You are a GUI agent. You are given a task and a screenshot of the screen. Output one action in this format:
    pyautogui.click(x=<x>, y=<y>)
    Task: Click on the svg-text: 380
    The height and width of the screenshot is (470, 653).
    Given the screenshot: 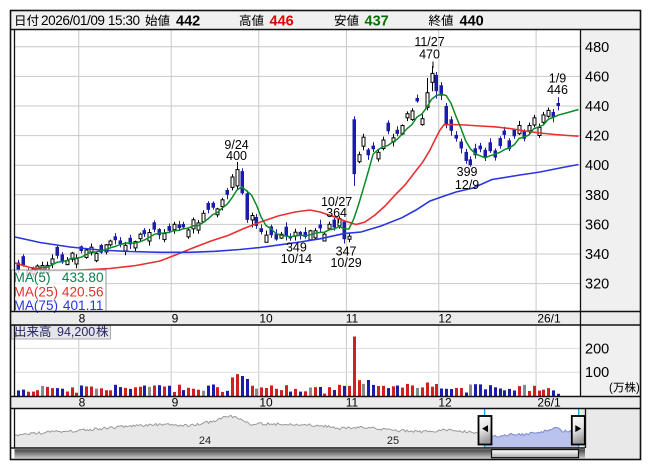 What is the action you would take?
    pyautogui.click(x=597, y=196)
    